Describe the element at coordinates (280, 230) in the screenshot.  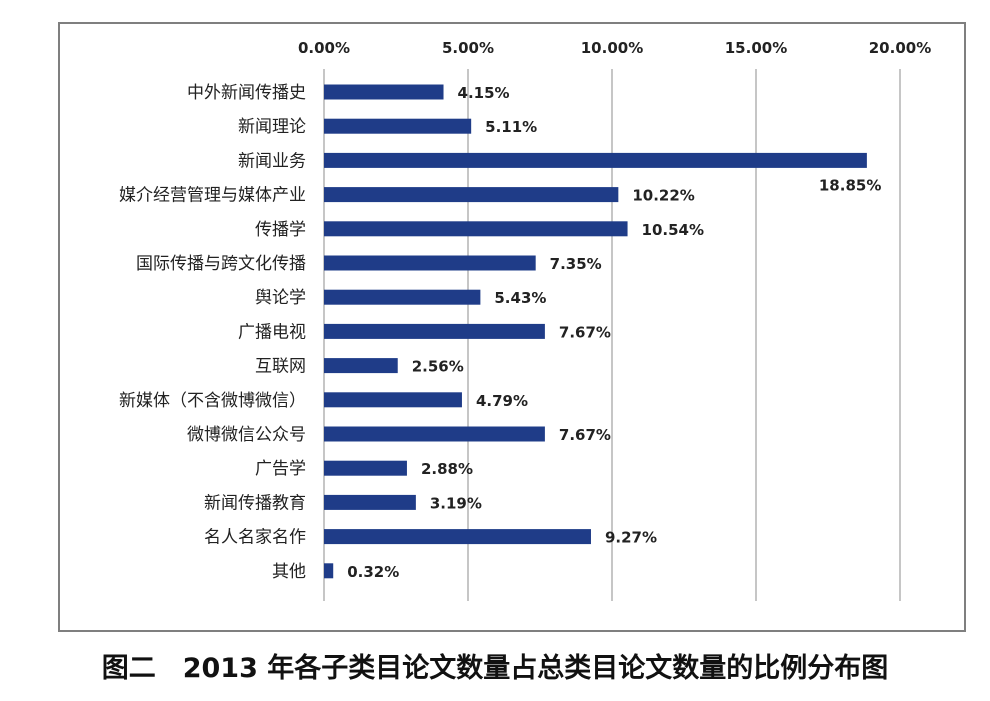
I see `category-label: 传播学` at that location.